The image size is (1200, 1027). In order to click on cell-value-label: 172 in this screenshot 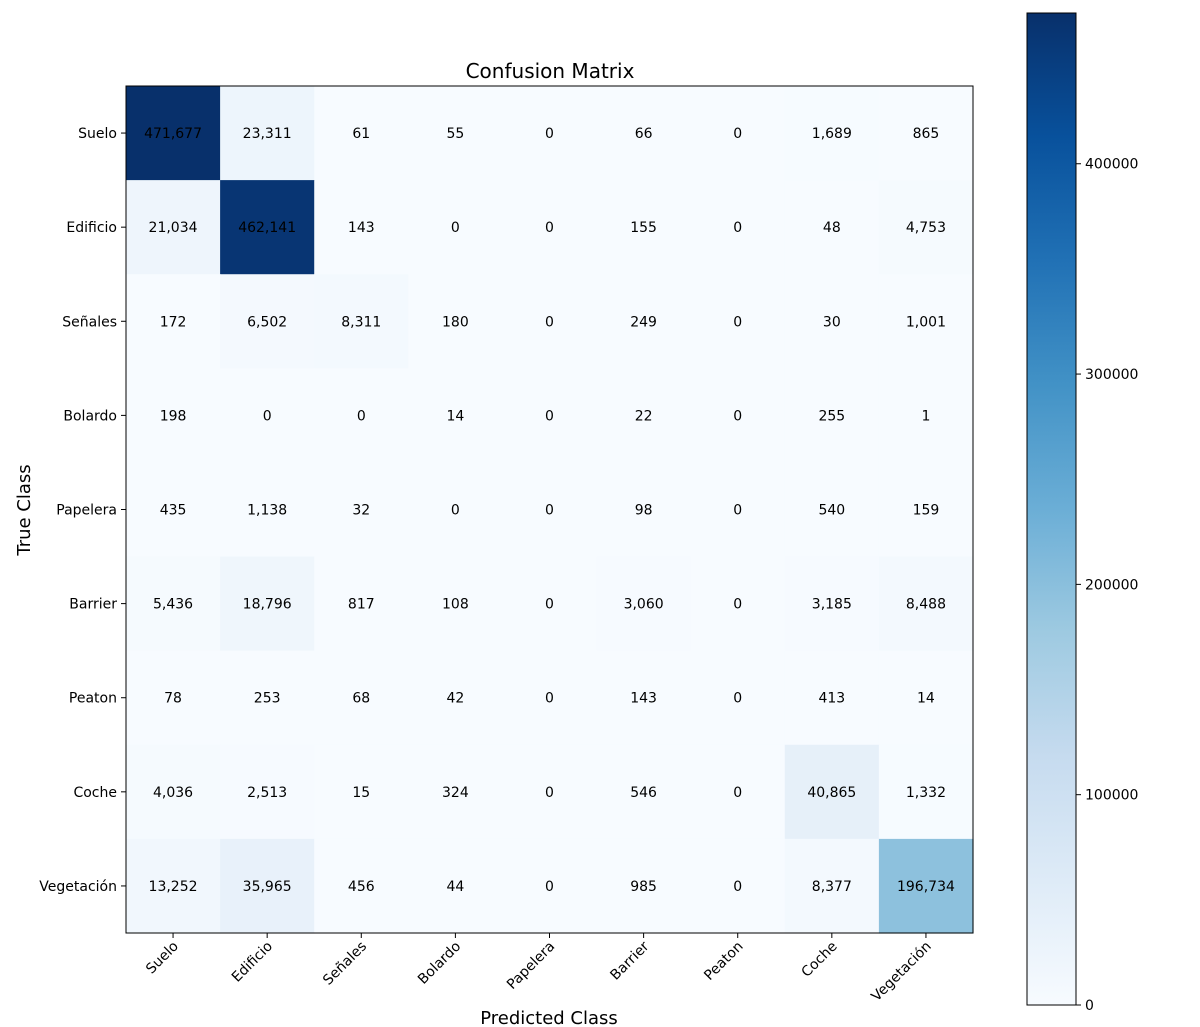, I will do `click(173, 322)`.